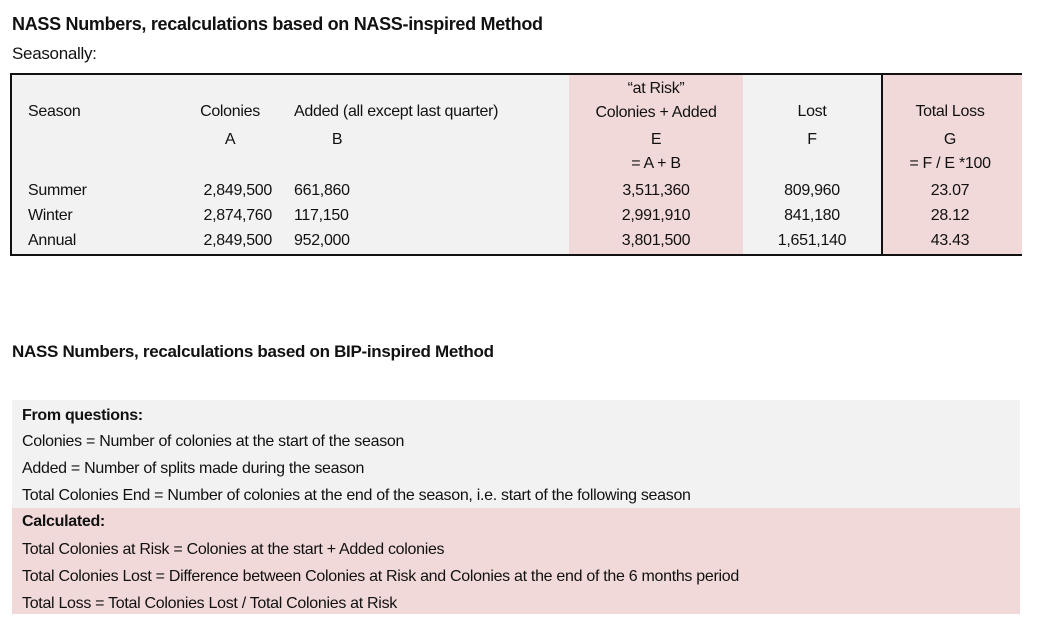  I want to click on cell-g: 23.07, so click(950, 190).